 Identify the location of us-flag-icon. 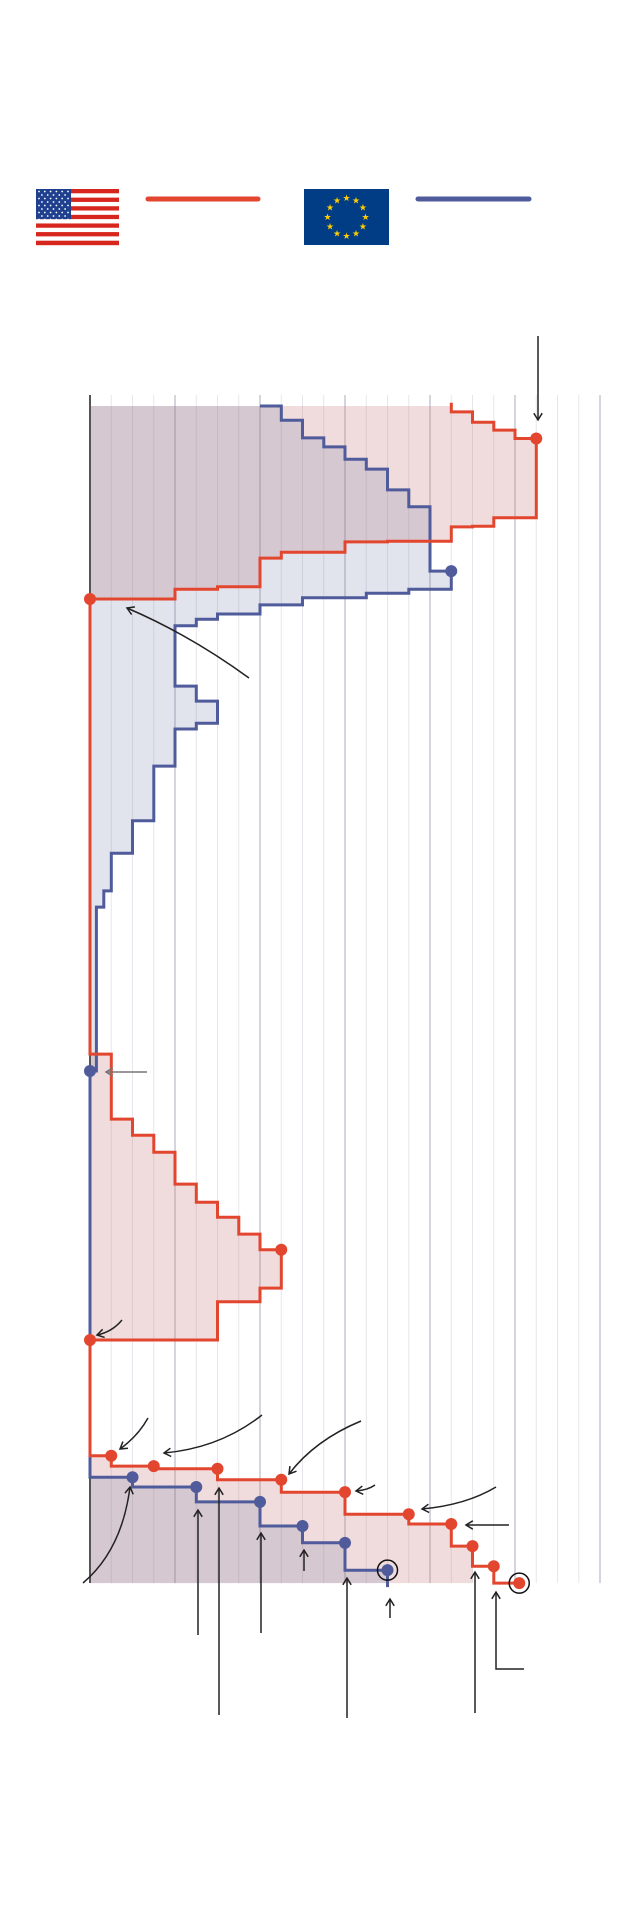
(77, 217).